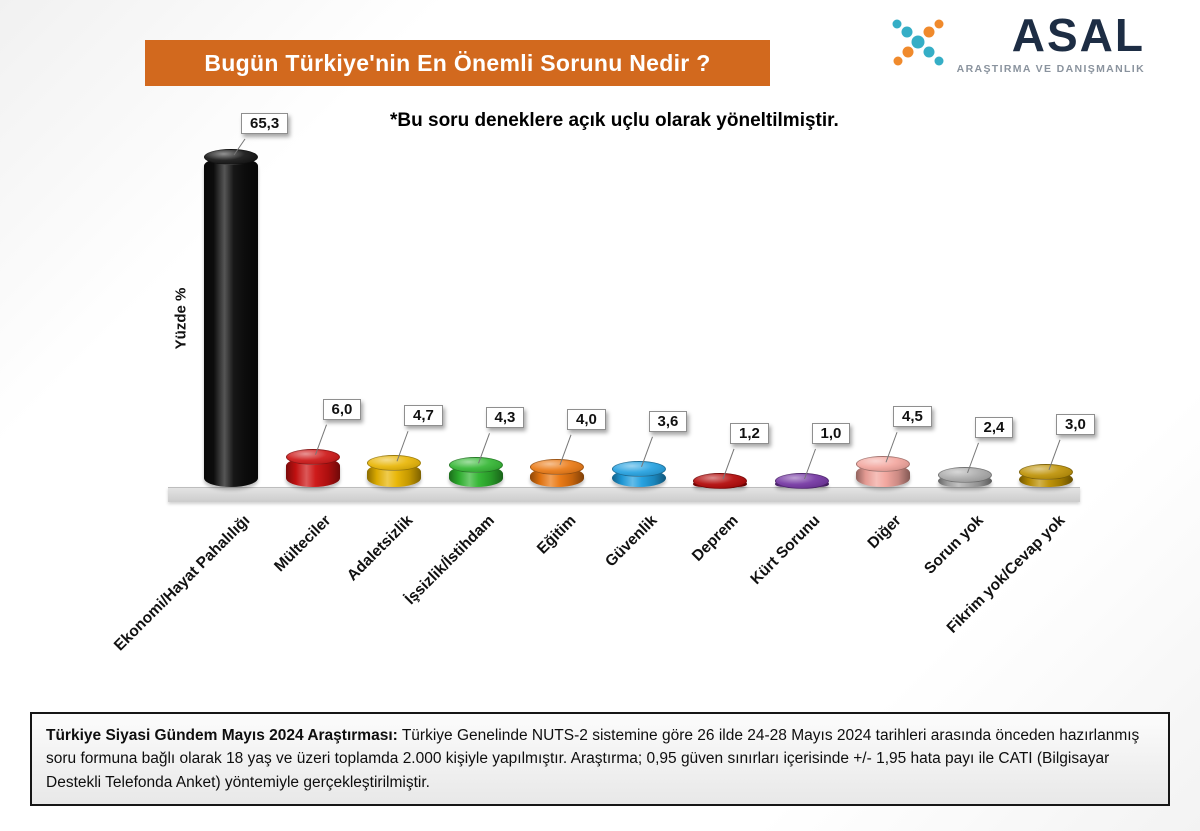 The height and width of the screenshot is (831, 1200). I want to click on asal-logo-icon, so click(918, 45).